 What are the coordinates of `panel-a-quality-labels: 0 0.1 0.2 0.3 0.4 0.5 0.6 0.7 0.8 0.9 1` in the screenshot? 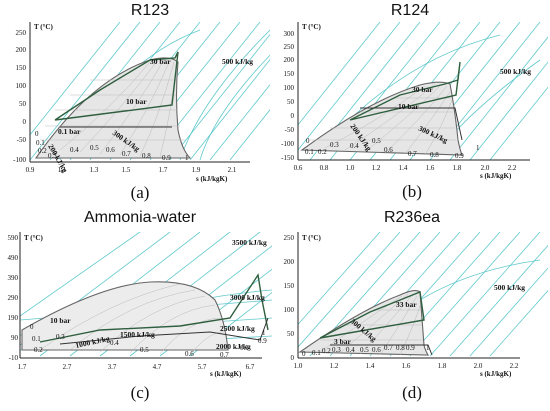 It's located at (112, 146).